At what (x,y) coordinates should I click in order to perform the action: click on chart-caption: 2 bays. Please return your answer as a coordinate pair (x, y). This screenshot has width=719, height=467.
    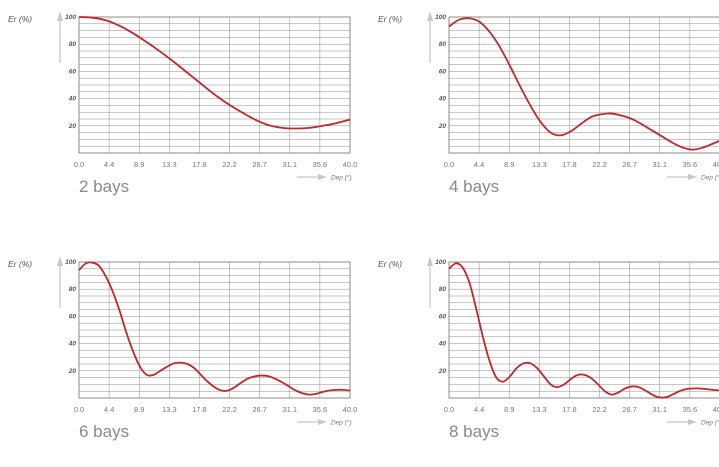
    Looking at the image, I should click on (104, 186).